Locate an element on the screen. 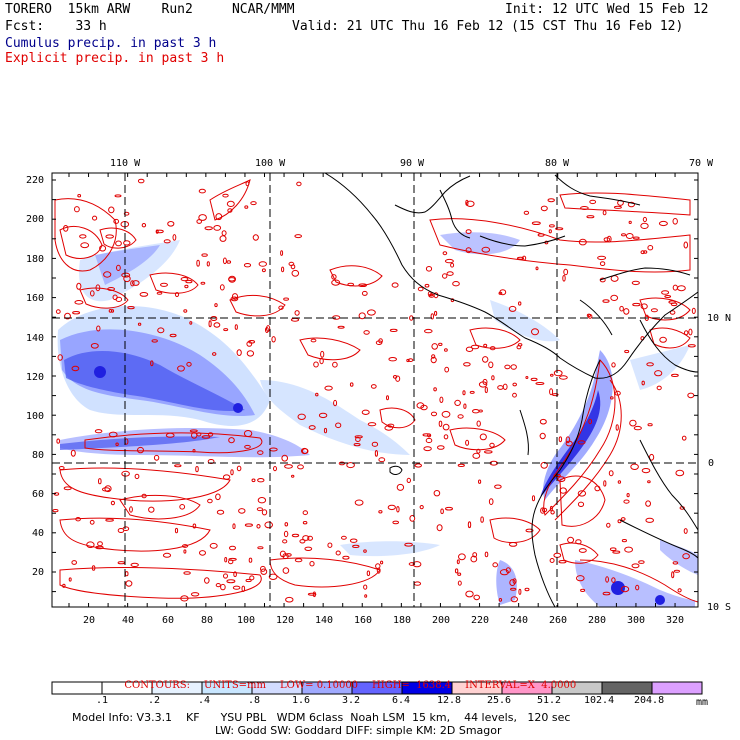  x-tick-120: 120 is located at coordinates (285, 620).